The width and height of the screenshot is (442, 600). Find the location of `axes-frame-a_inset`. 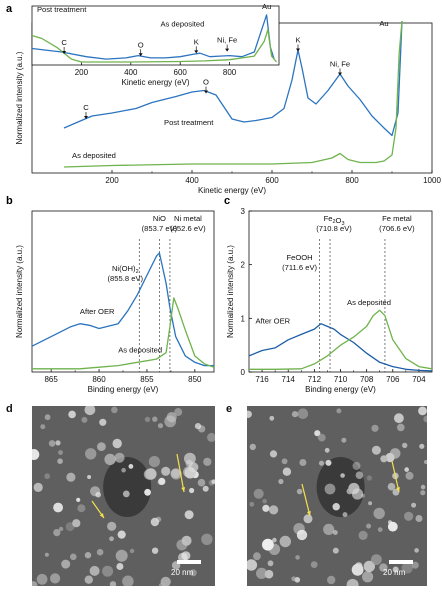

axes-frame-a_inset is located at coordinates (155, 35).